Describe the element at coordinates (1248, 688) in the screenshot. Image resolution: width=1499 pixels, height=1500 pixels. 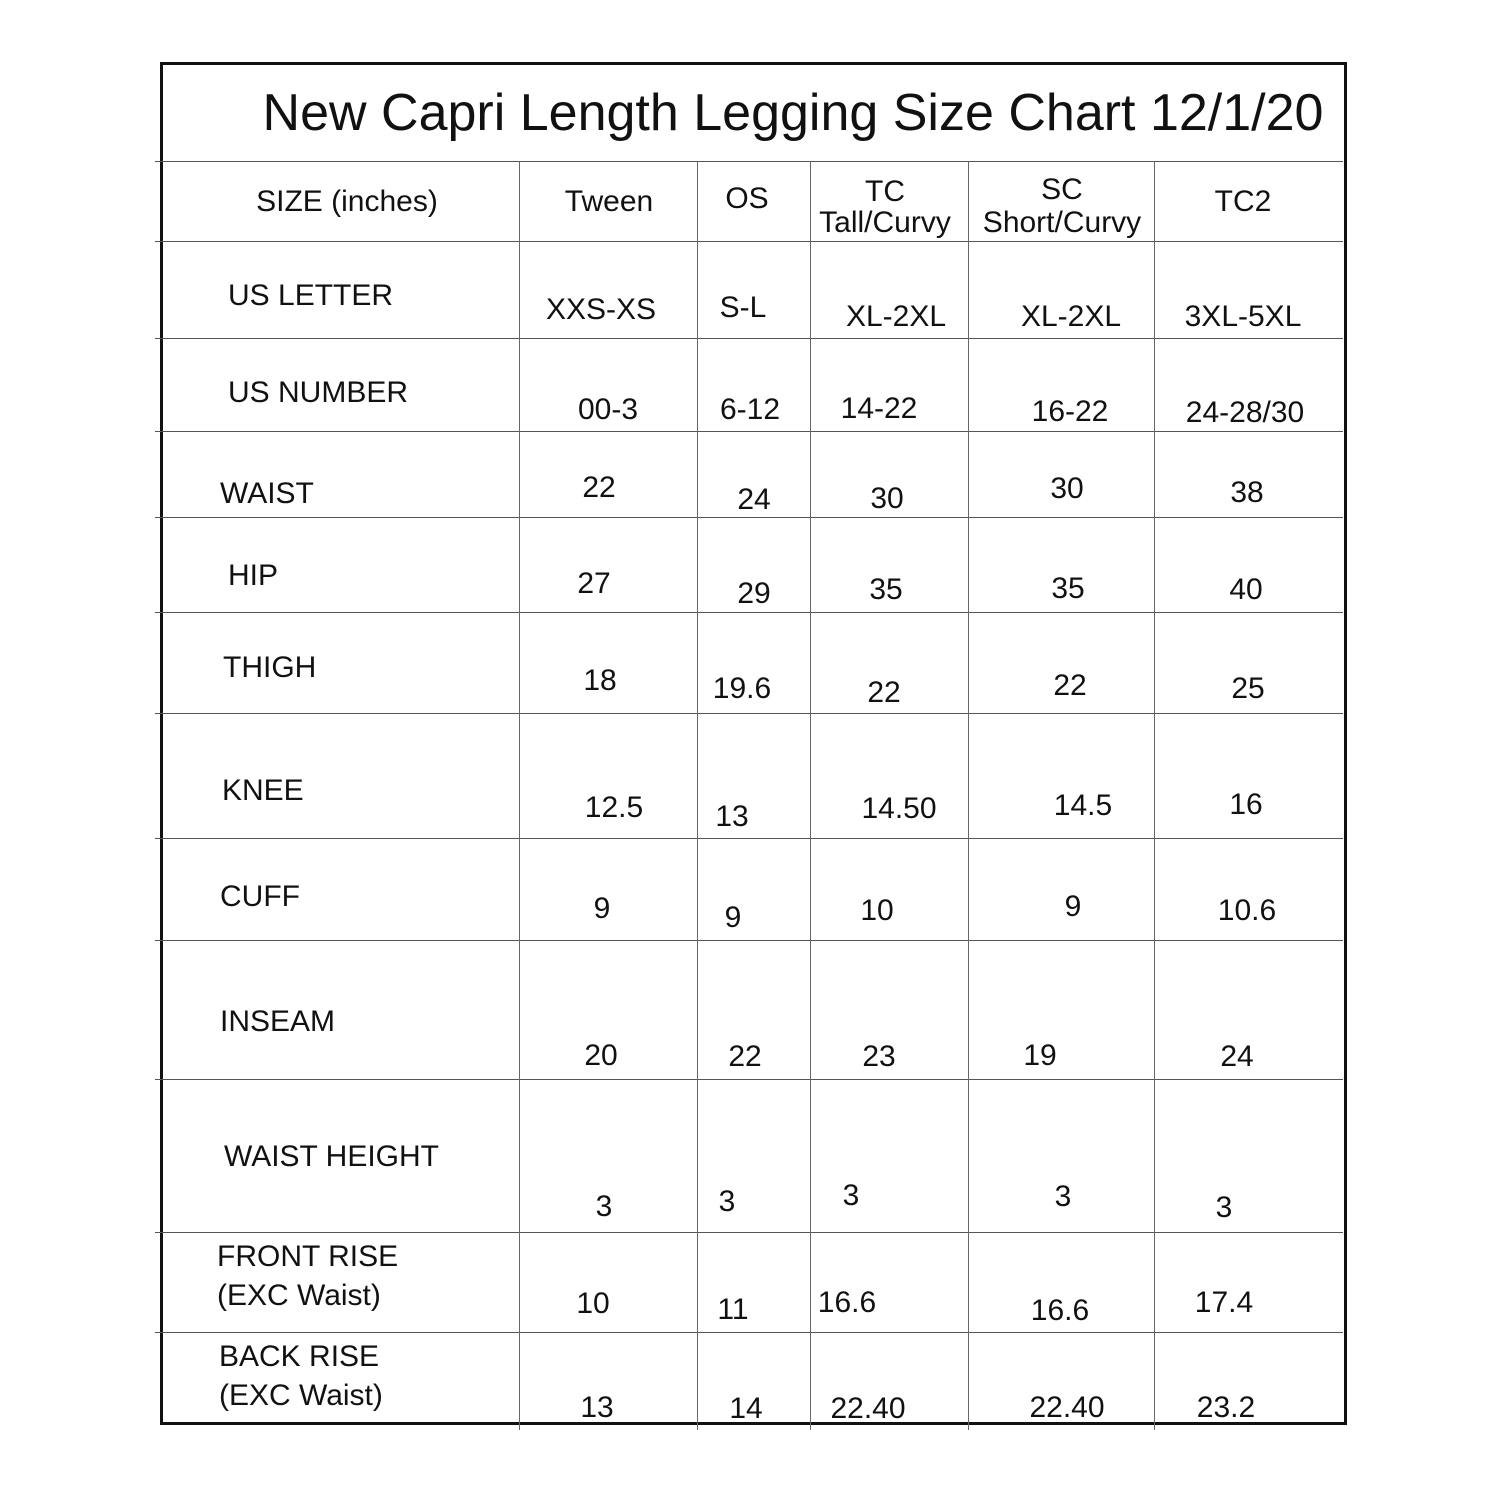
I see `table-cell: 25` at that location.